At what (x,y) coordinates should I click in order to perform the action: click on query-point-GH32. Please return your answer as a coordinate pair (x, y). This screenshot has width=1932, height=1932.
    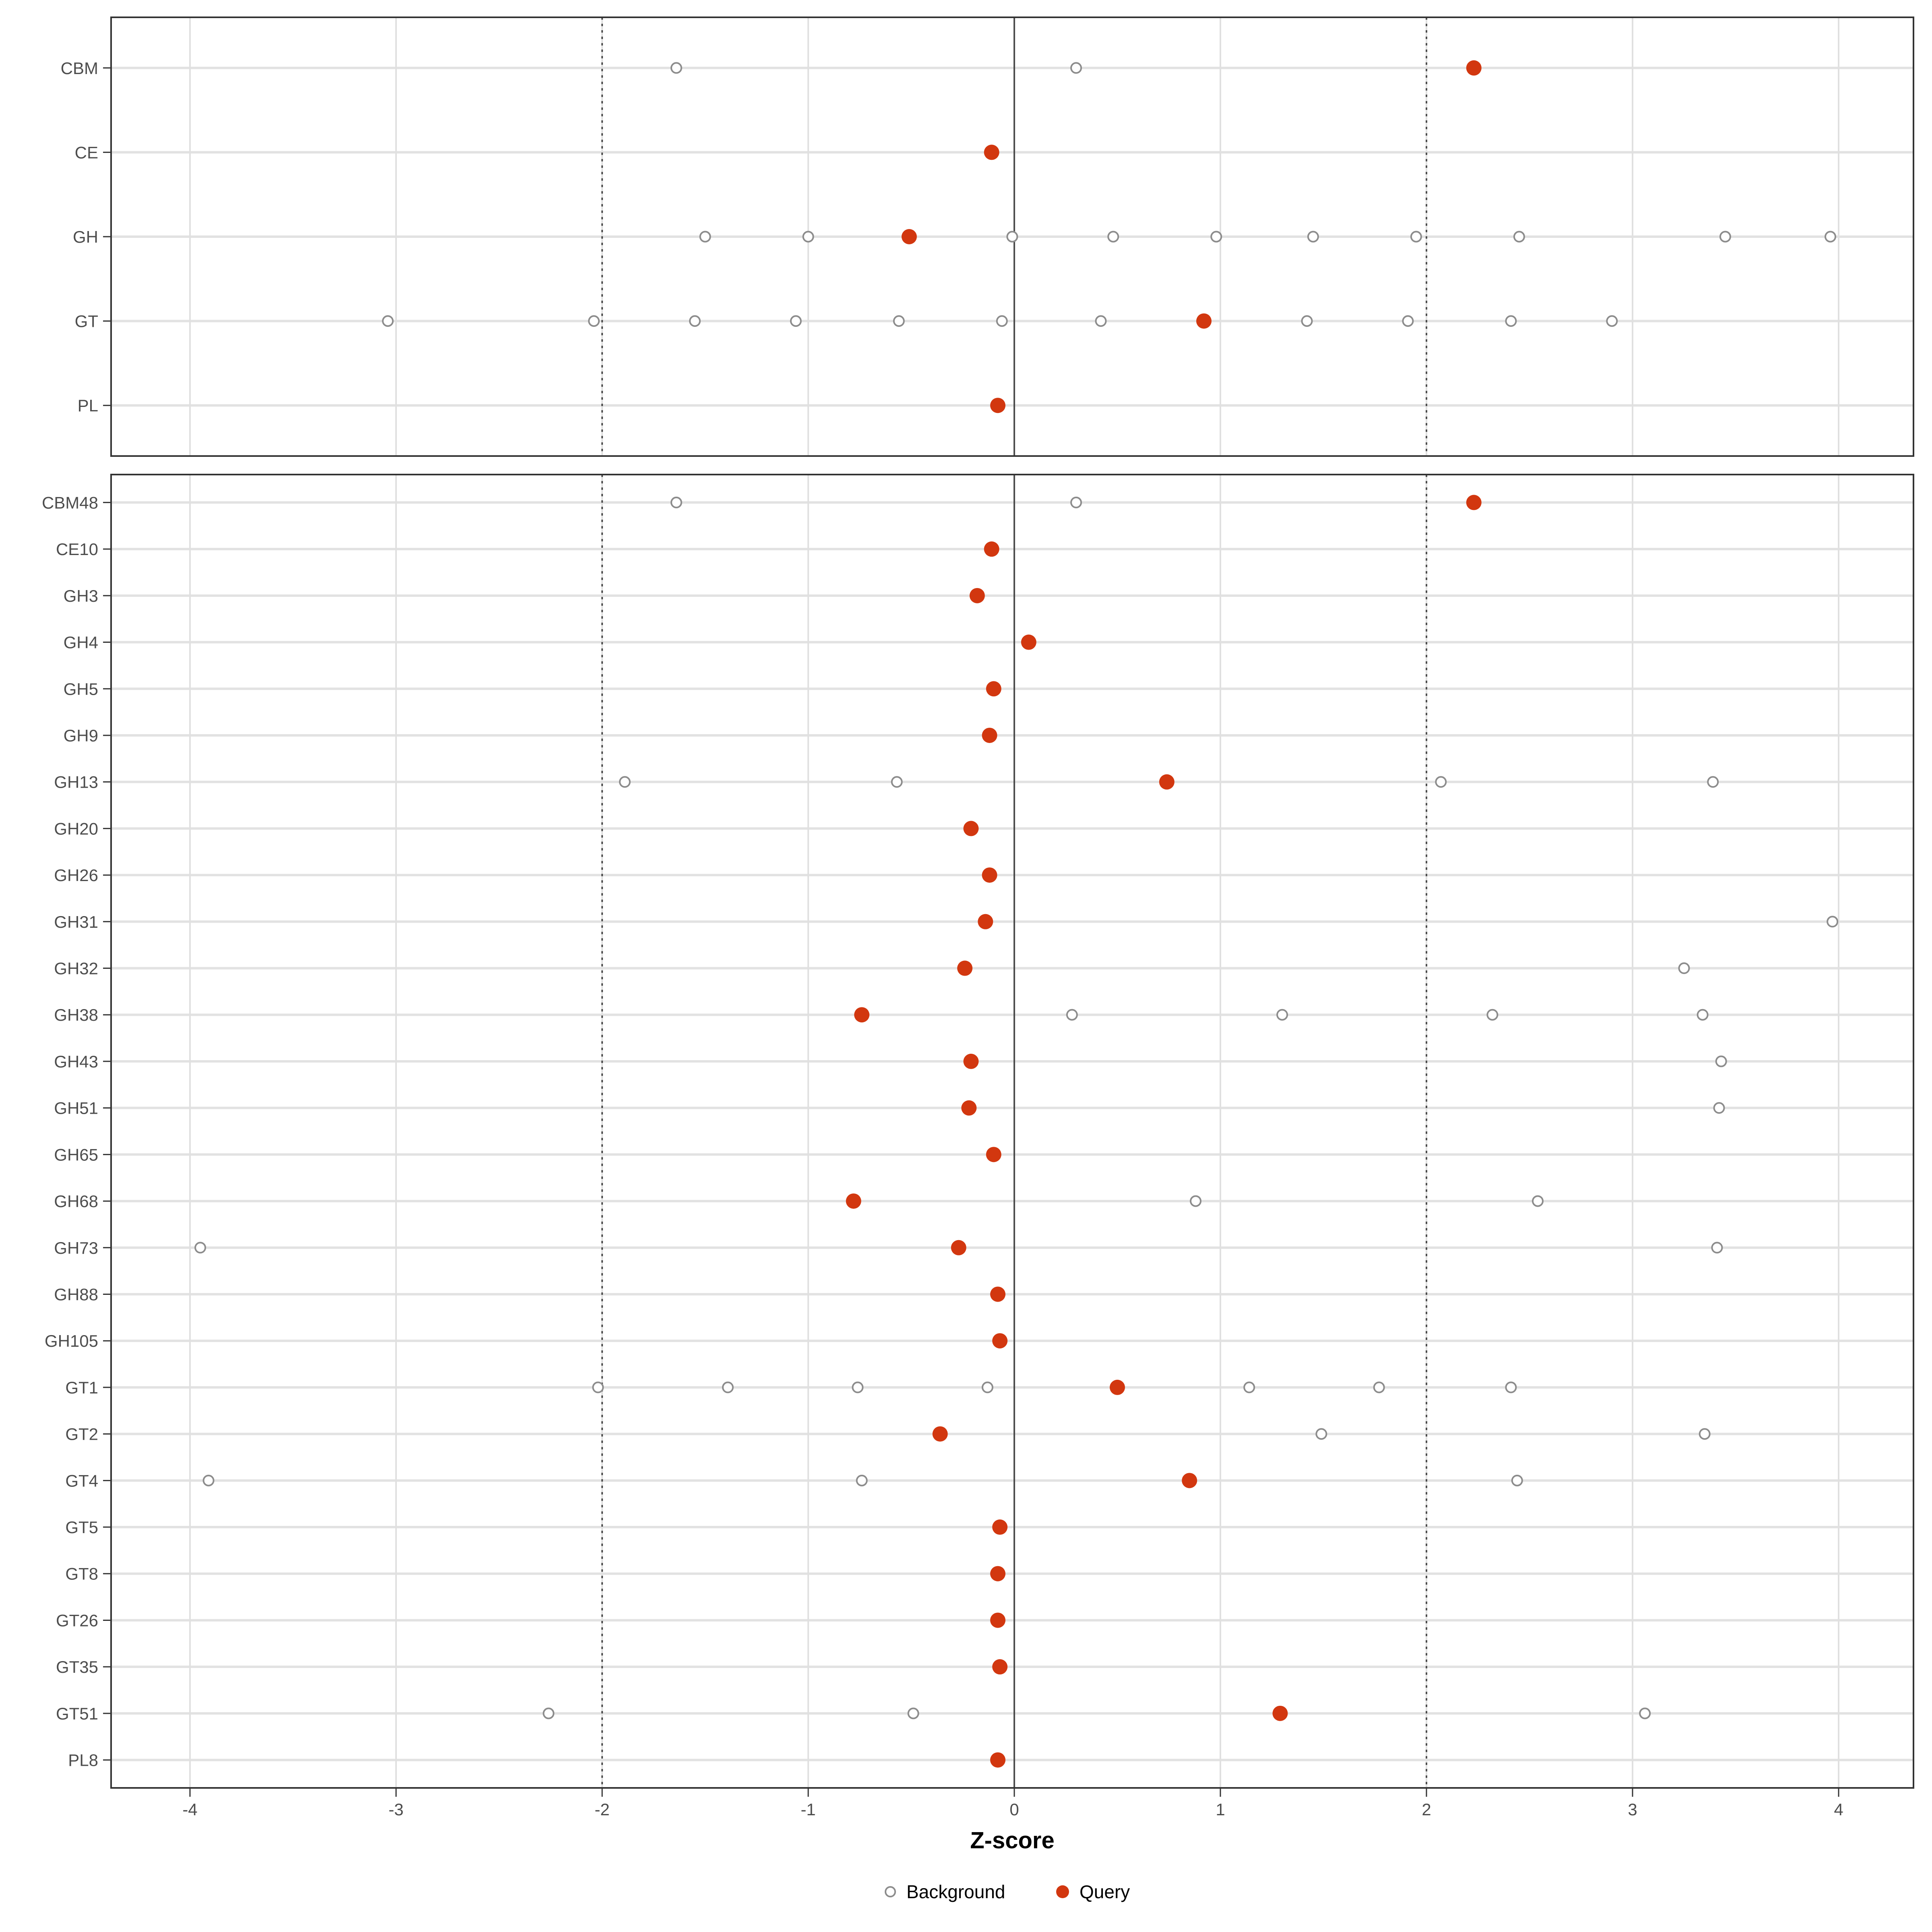
    Looking at the image, I should click on (965, 968).